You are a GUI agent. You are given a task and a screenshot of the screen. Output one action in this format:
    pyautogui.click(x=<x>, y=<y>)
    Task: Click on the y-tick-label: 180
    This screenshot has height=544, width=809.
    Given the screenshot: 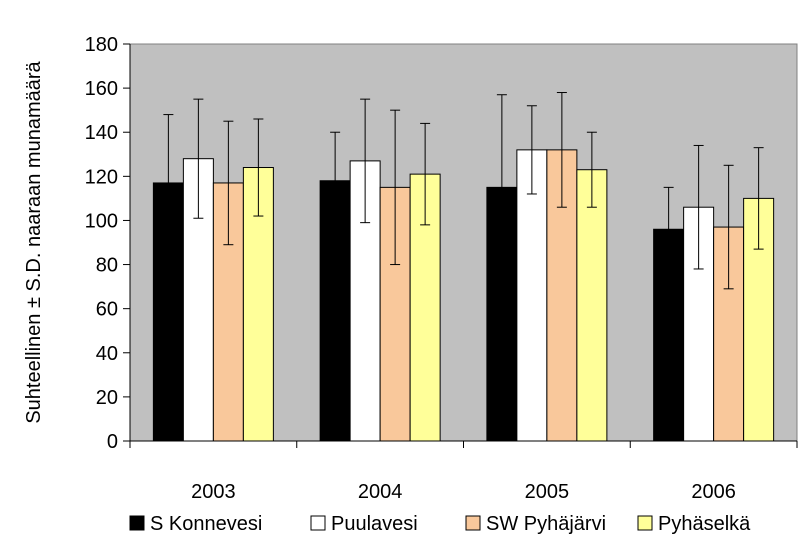 What is the action you would take?
    pyautogui.click(x=101, y=45)
    